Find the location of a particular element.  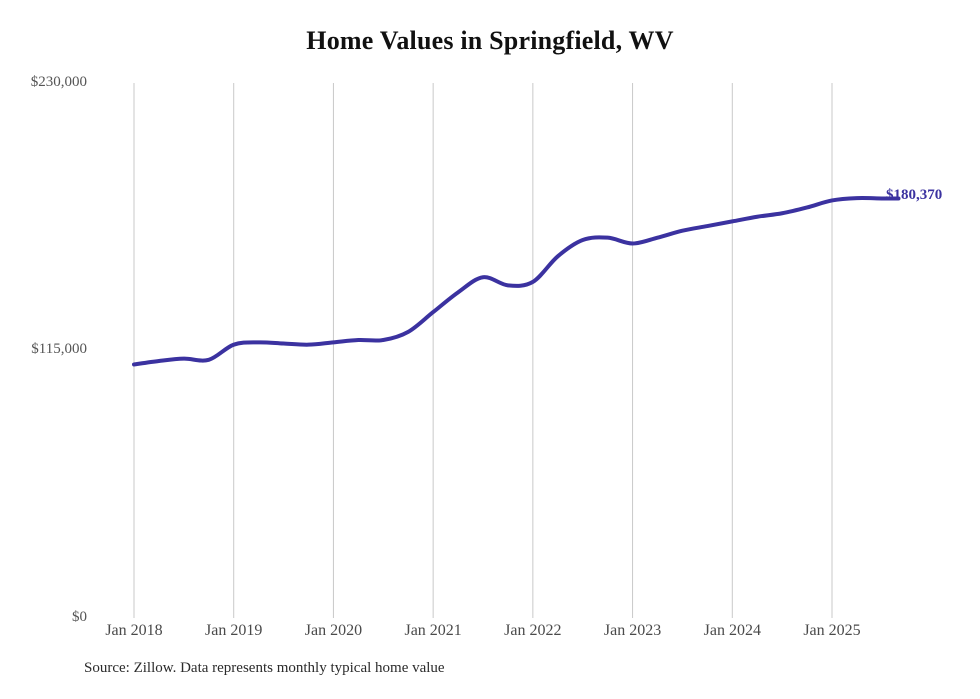

x-axis-tick-jan-2022: Jan 2022 is located at coordinates (533, 630).